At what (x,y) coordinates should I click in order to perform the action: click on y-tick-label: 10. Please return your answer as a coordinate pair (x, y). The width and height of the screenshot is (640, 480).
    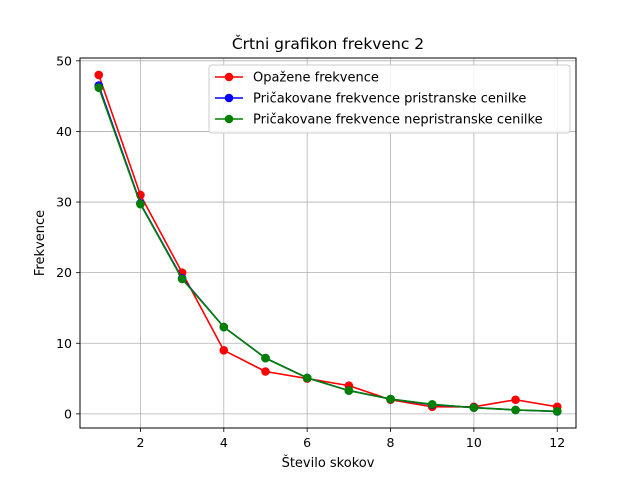
    Looking at the image, I should click on (64, 343).